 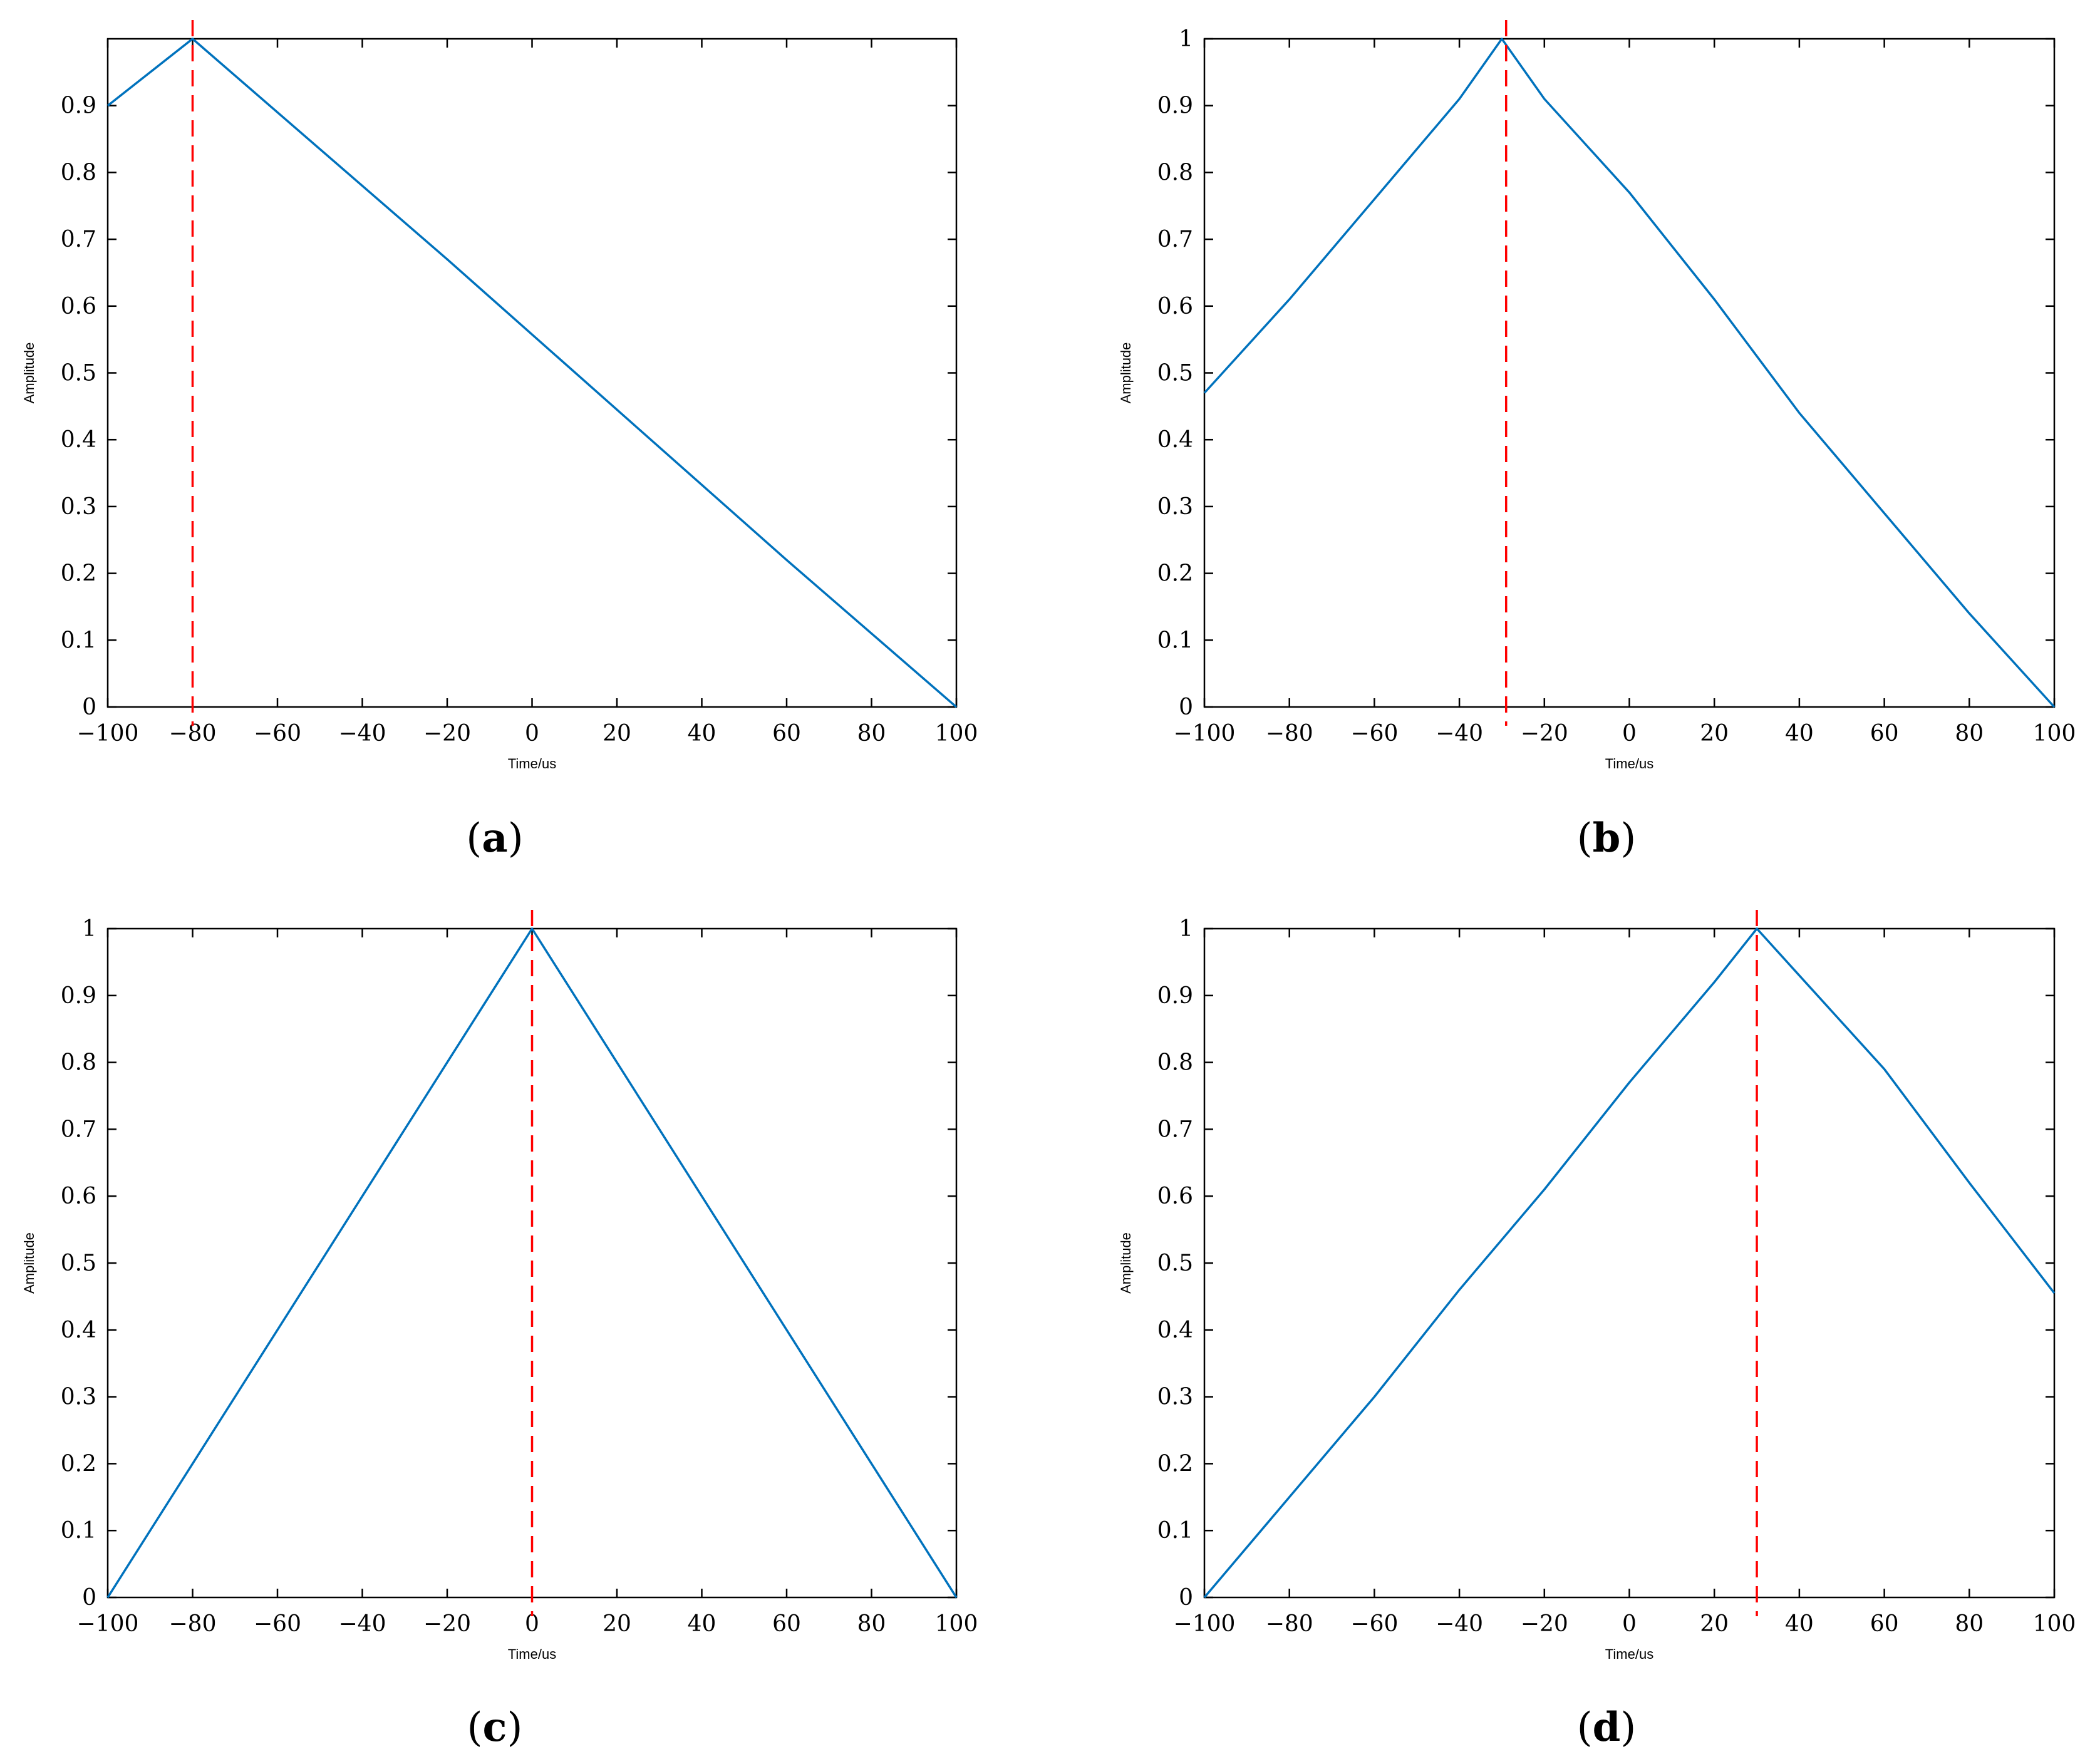 I want to click on panel-caption: (d), so click(x=1607, y=1727).